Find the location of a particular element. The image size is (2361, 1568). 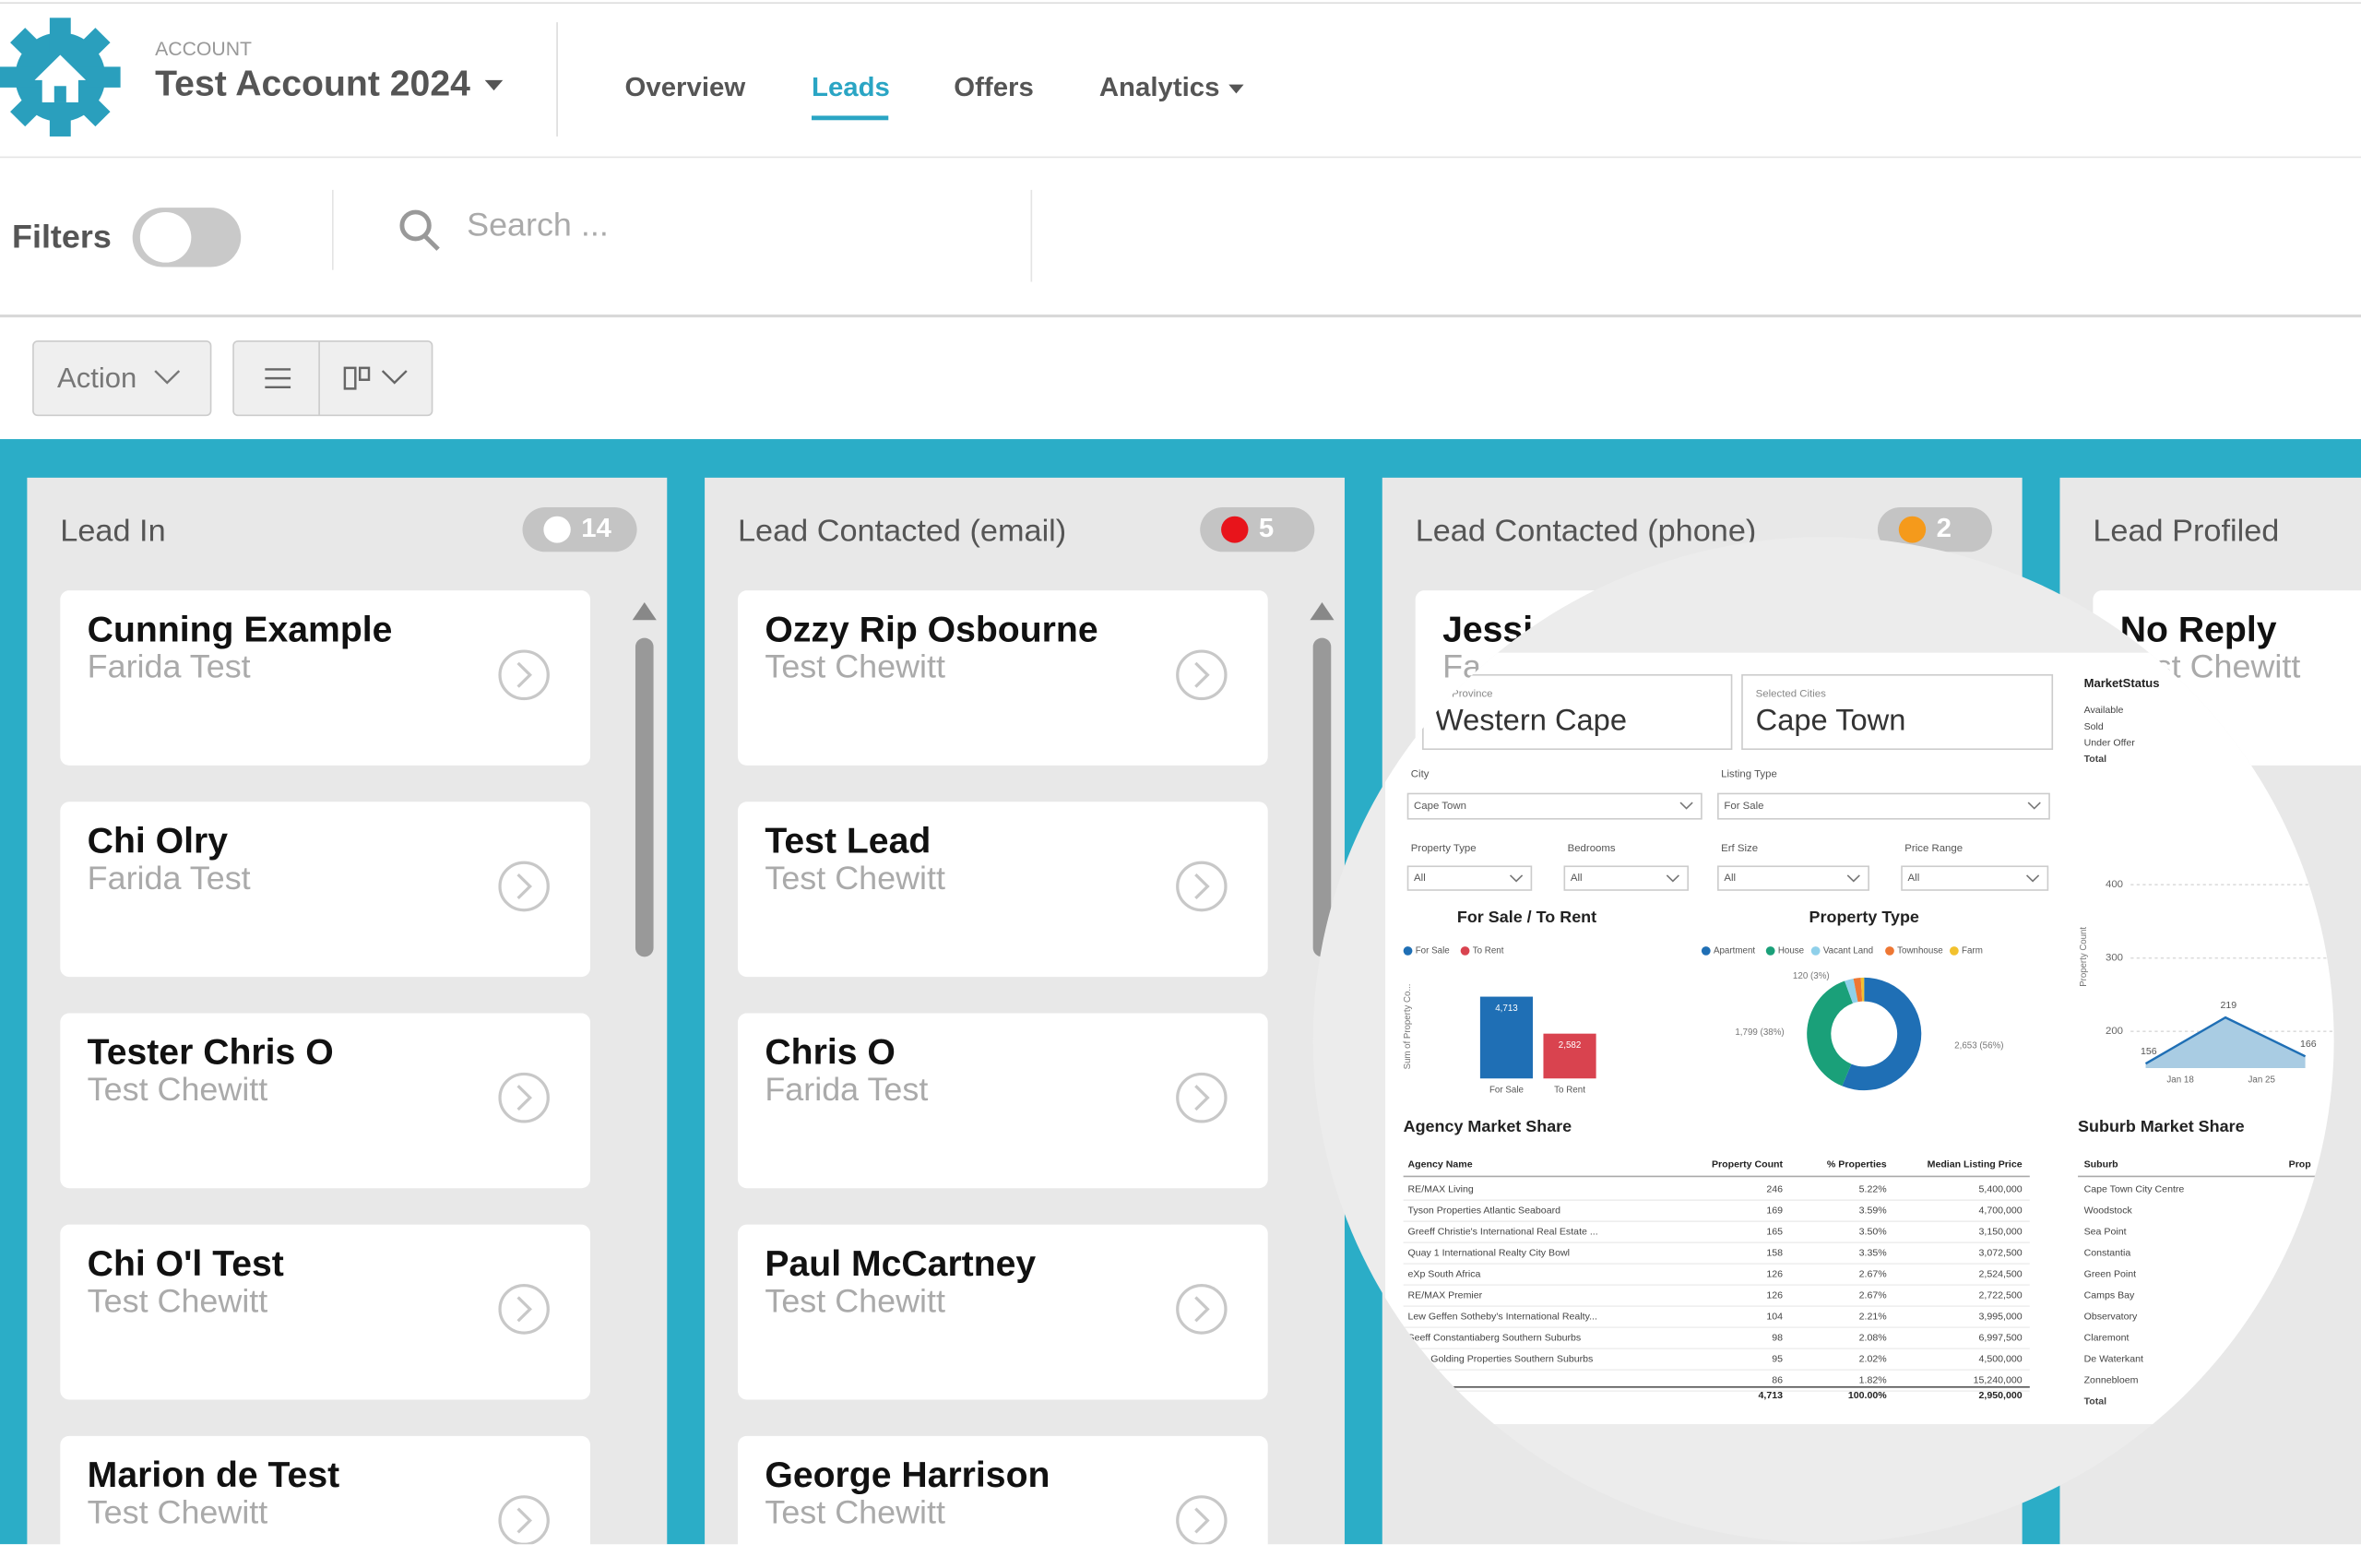

table-cell: Green Point is located at coordinates (2110, 1274).